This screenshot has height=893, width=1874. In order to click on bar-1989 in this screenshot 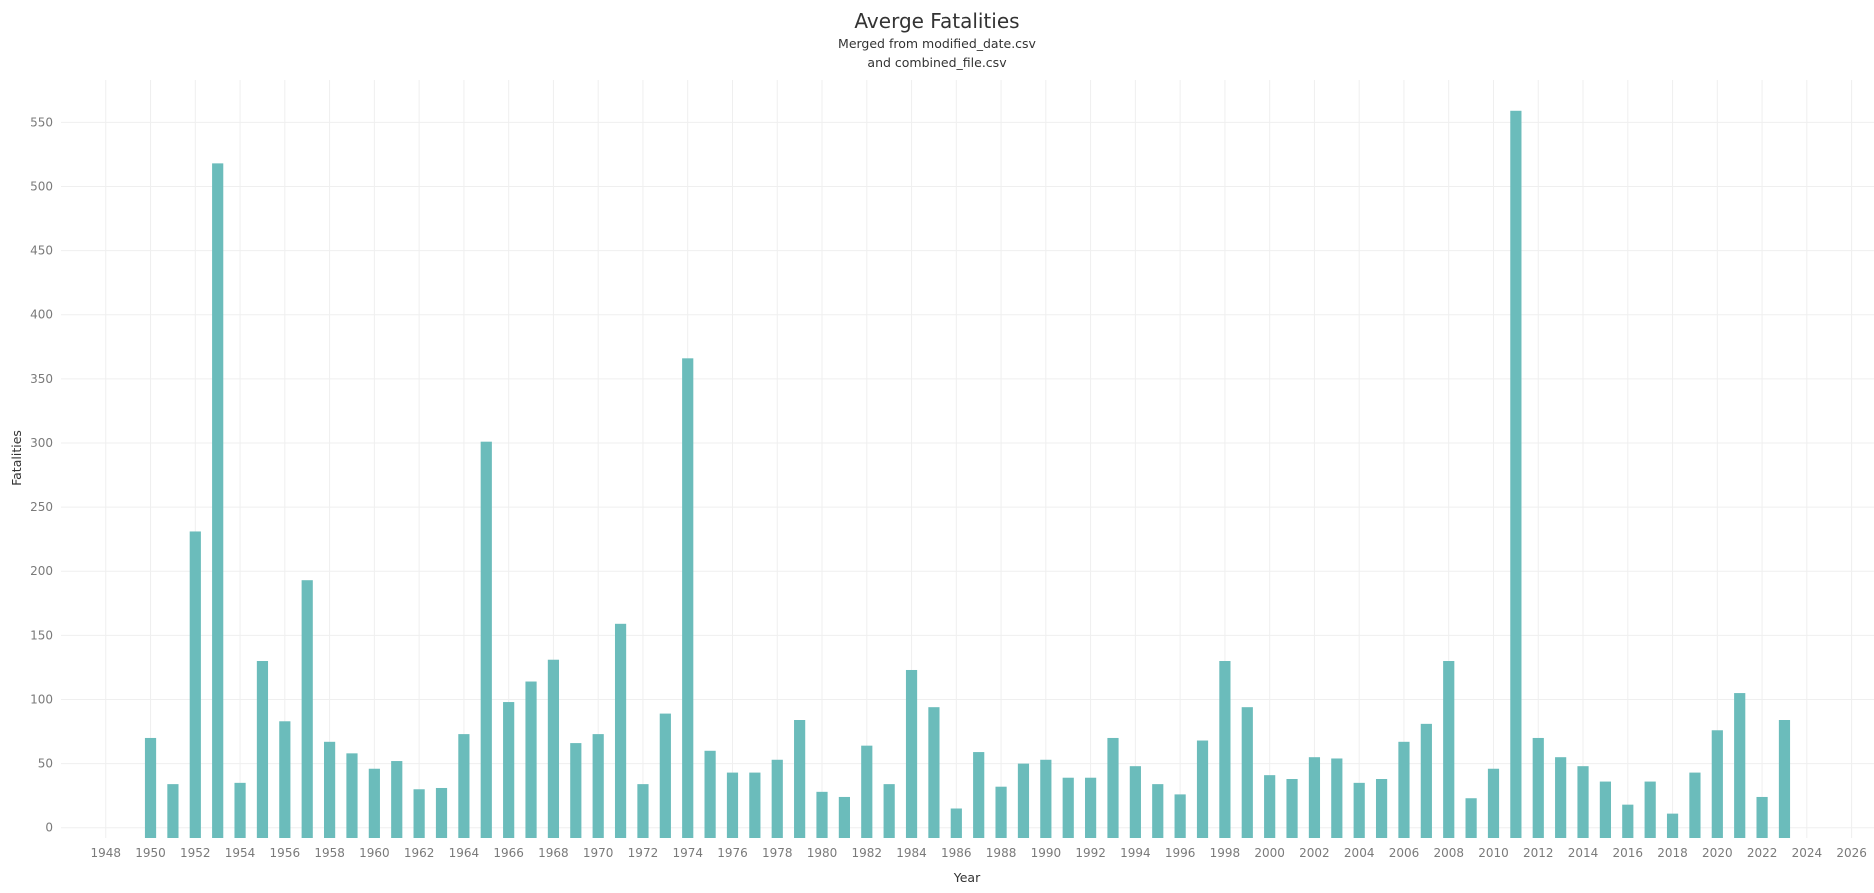, I will do `click(1023, 800)`.